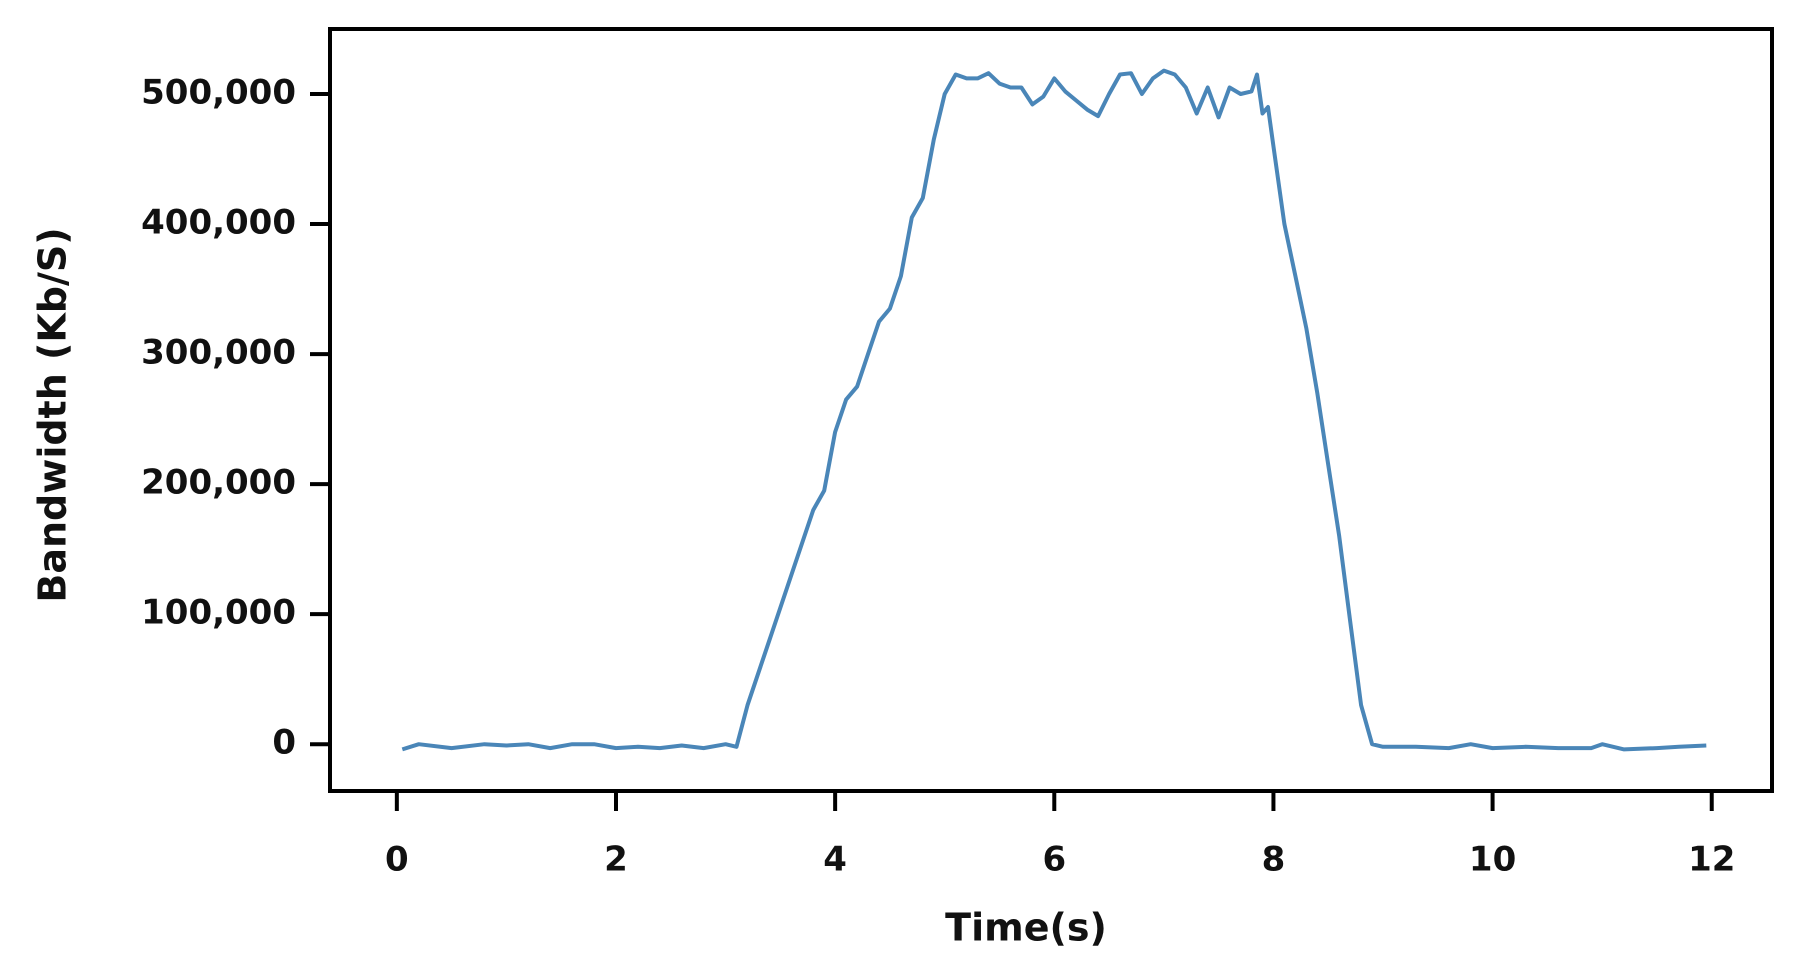 This screenshot has height=978, width=1795. Describe the element at coordinates (397, 860) in the screenshot. I see `x-tick-label: 0` at that location.